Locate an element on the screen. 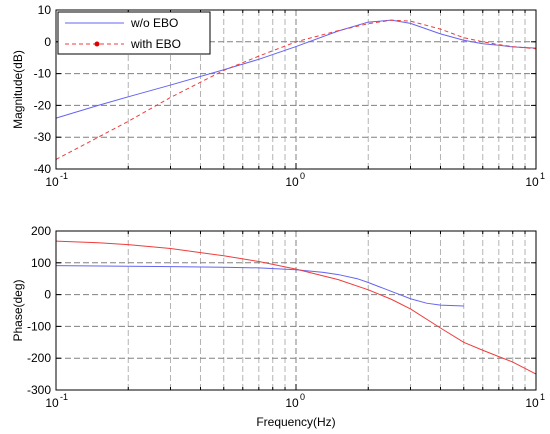  phase-x-tick-exponent: -1 is located at coordinates (64, 397).